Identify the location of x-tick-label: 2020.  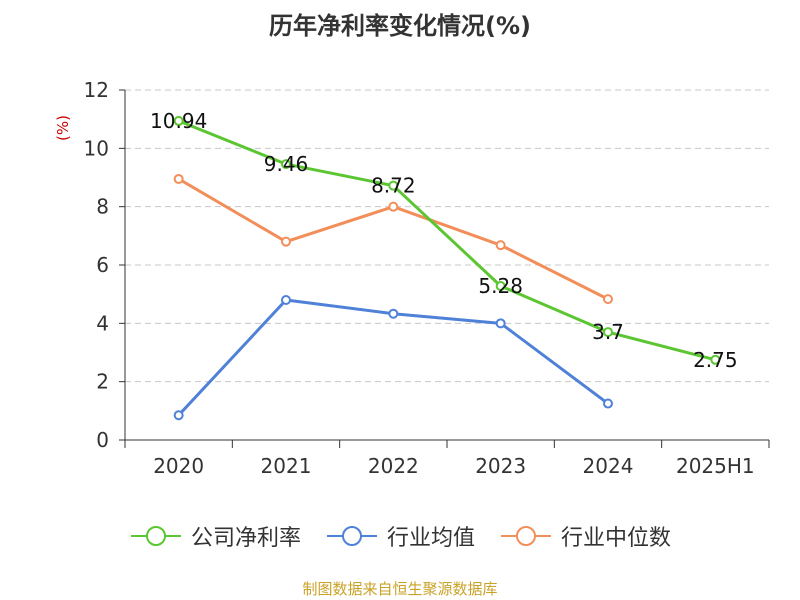
(178, 466).